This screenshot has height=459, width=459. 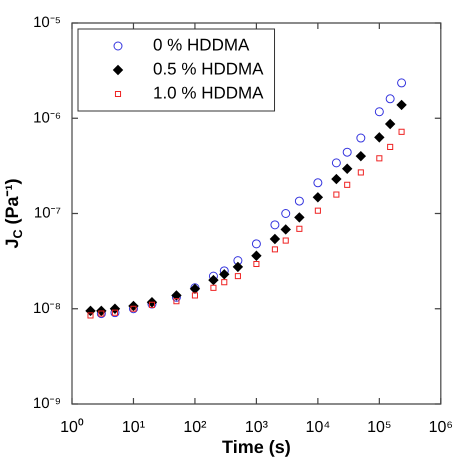 What do you see at coordinates (47, 23) in the screenshot?
I see `y-tick-label: 10⁻⁵` at bounding box center [47, 23].